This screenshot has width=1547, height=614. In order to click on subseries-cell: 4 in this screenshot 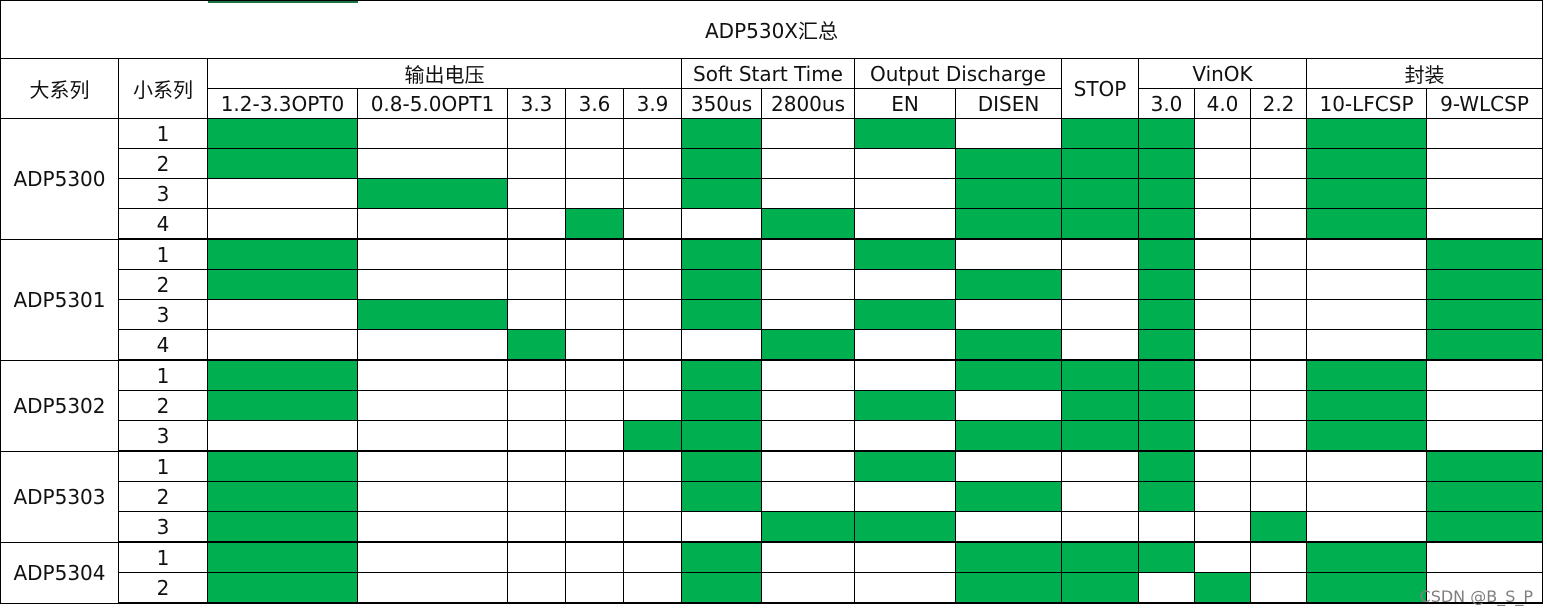, I will do `click(163, 224)`.